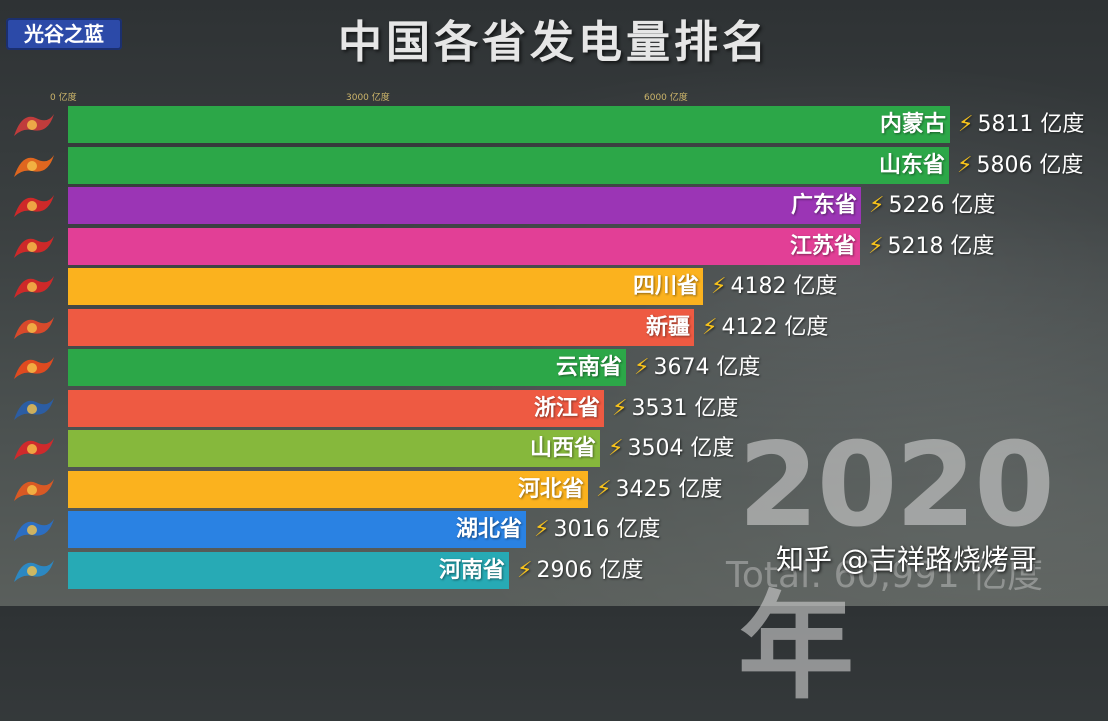  Describe the element at coordinates (554, 42) in the screenshot. I see `page-title: 中国各省发电量排名` at that location.